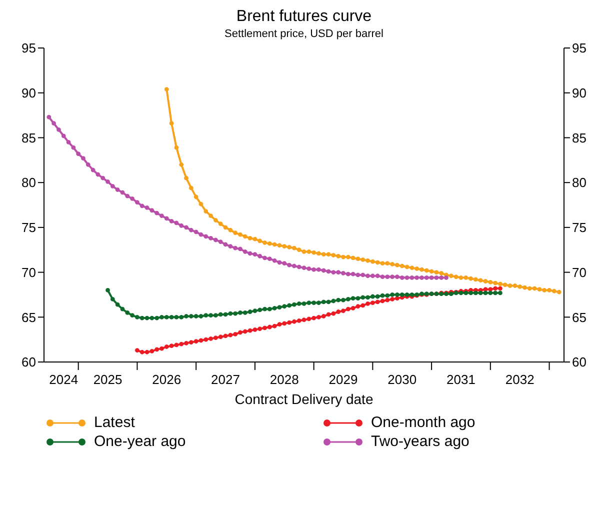  Describe the element at coordinates (29, 272) in the screenshot. I see `y-tick-label: 70` at that location.